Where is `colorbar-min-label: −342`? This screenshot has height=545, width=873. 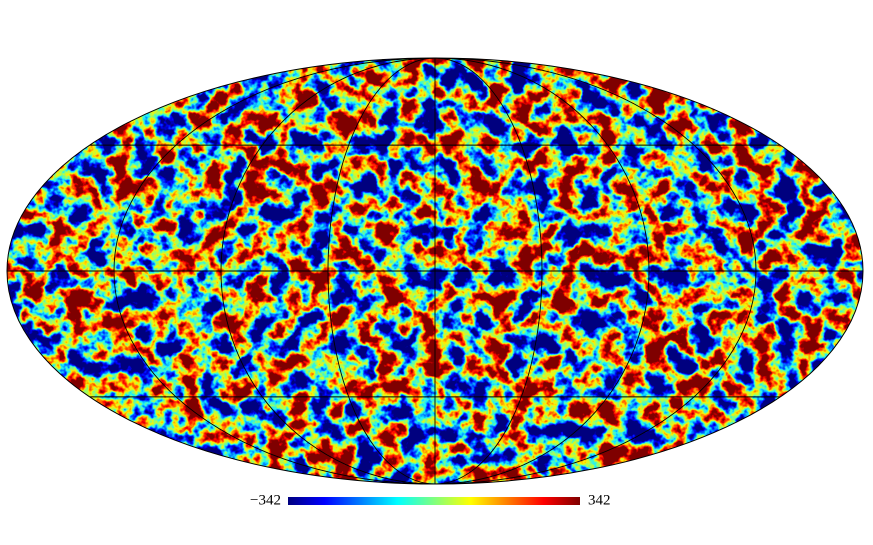 colorbar-min-label: −342 is located at coordinates (265, 500).